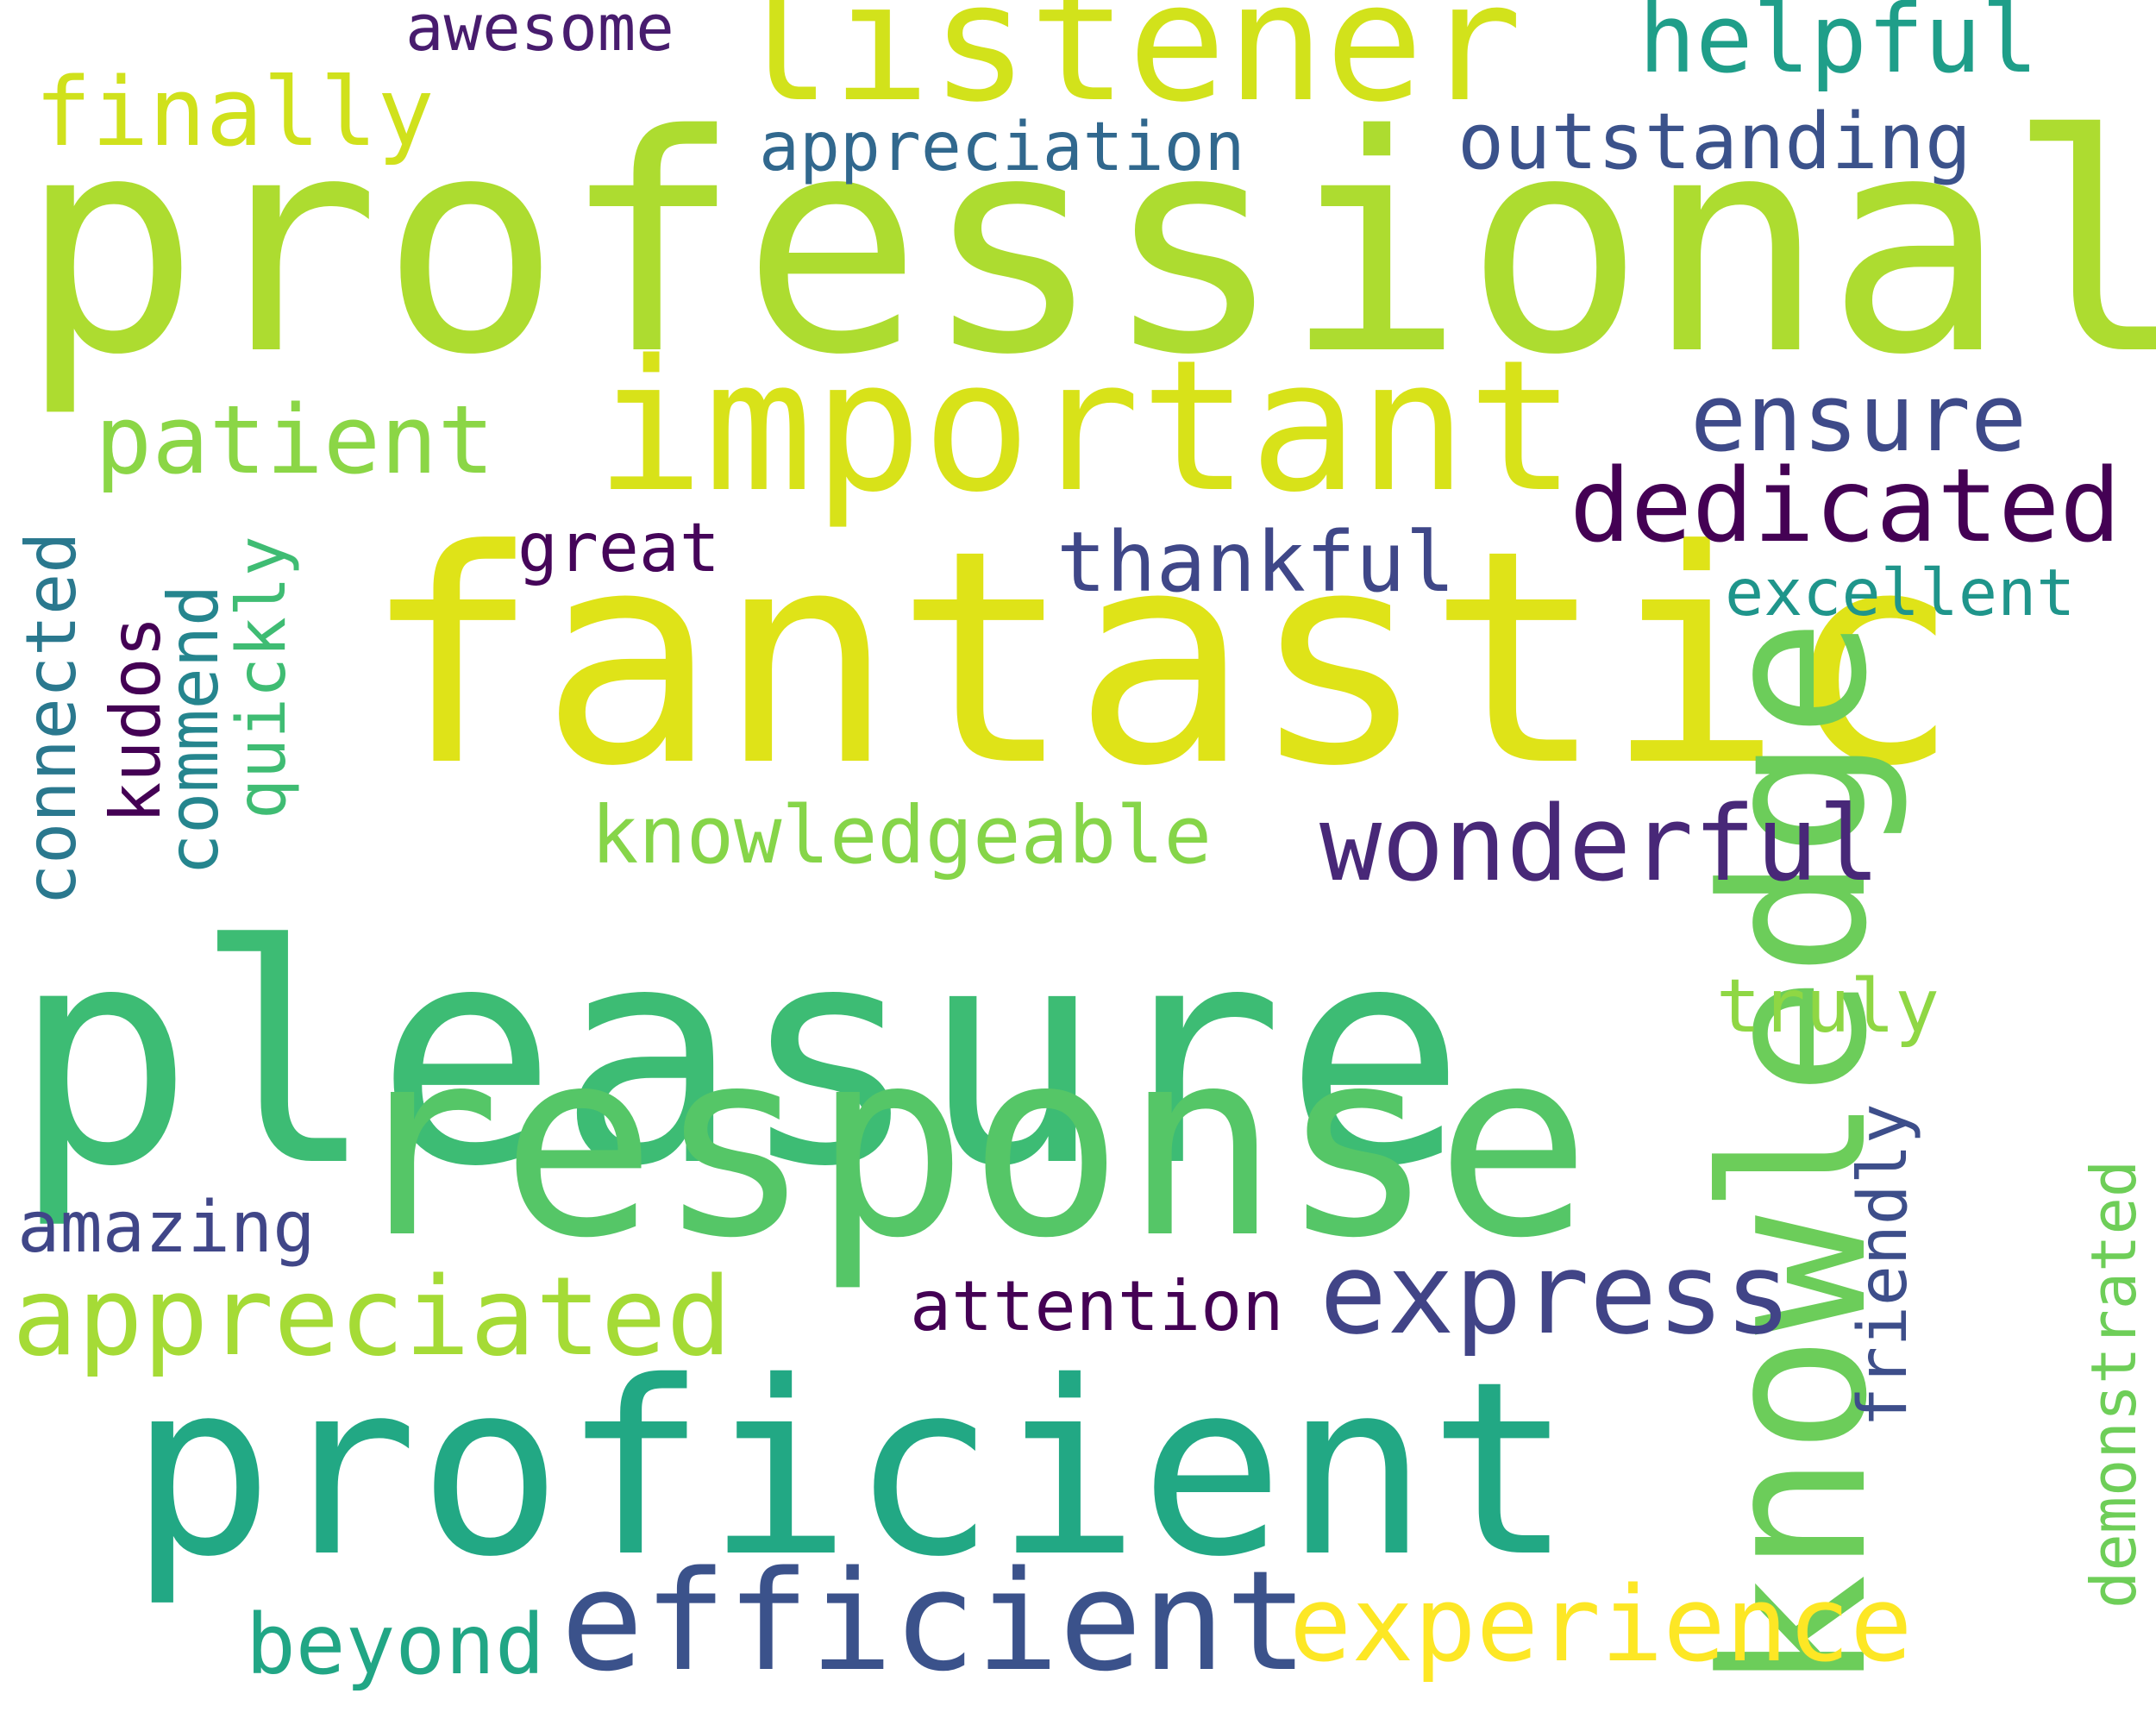  Describe the element at coordinates (1846, 505) in the screenshot. I see `word-dedicated: dedicated` at that location.